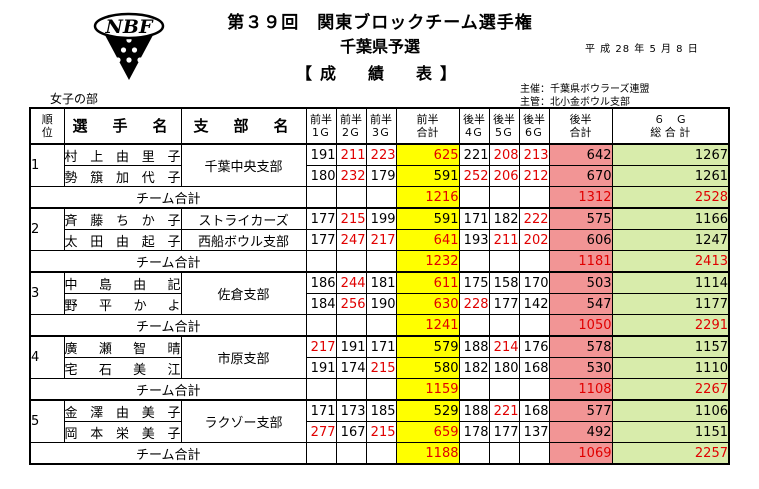 Image resolution: width=759 pixels, height=489 pixels. I want to click on game-1-score: 171, so click(321, 410).